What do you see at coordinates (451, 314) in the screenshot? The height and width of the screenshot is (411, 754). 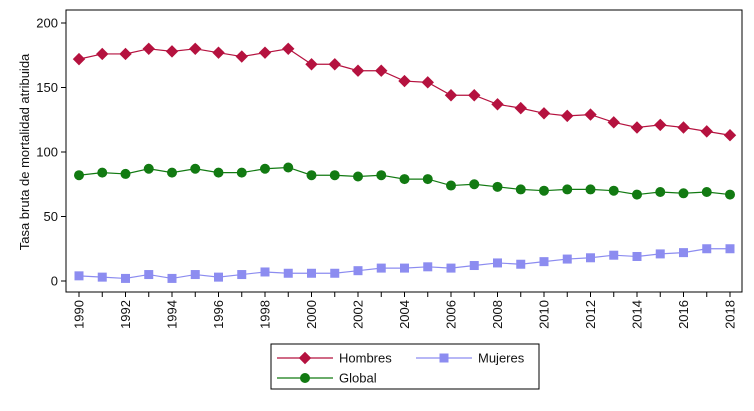 I see `x-tick-label: 2006` at bounding box center [451, 314].